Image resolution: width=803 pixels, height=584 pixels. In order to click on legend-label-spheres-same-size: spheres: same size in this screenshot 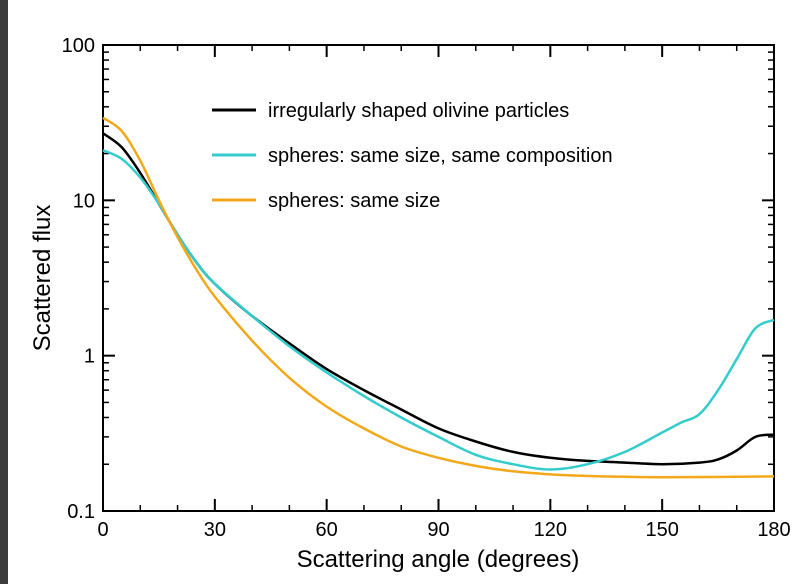, I will do `click(354, 201)`.